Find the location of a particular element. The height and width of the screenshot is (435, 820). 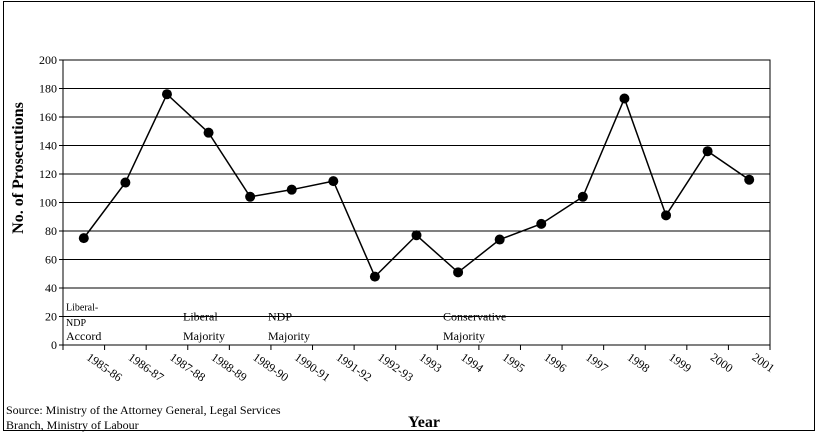

x-tick-label: 1998 is located at coordinates (639, 362).